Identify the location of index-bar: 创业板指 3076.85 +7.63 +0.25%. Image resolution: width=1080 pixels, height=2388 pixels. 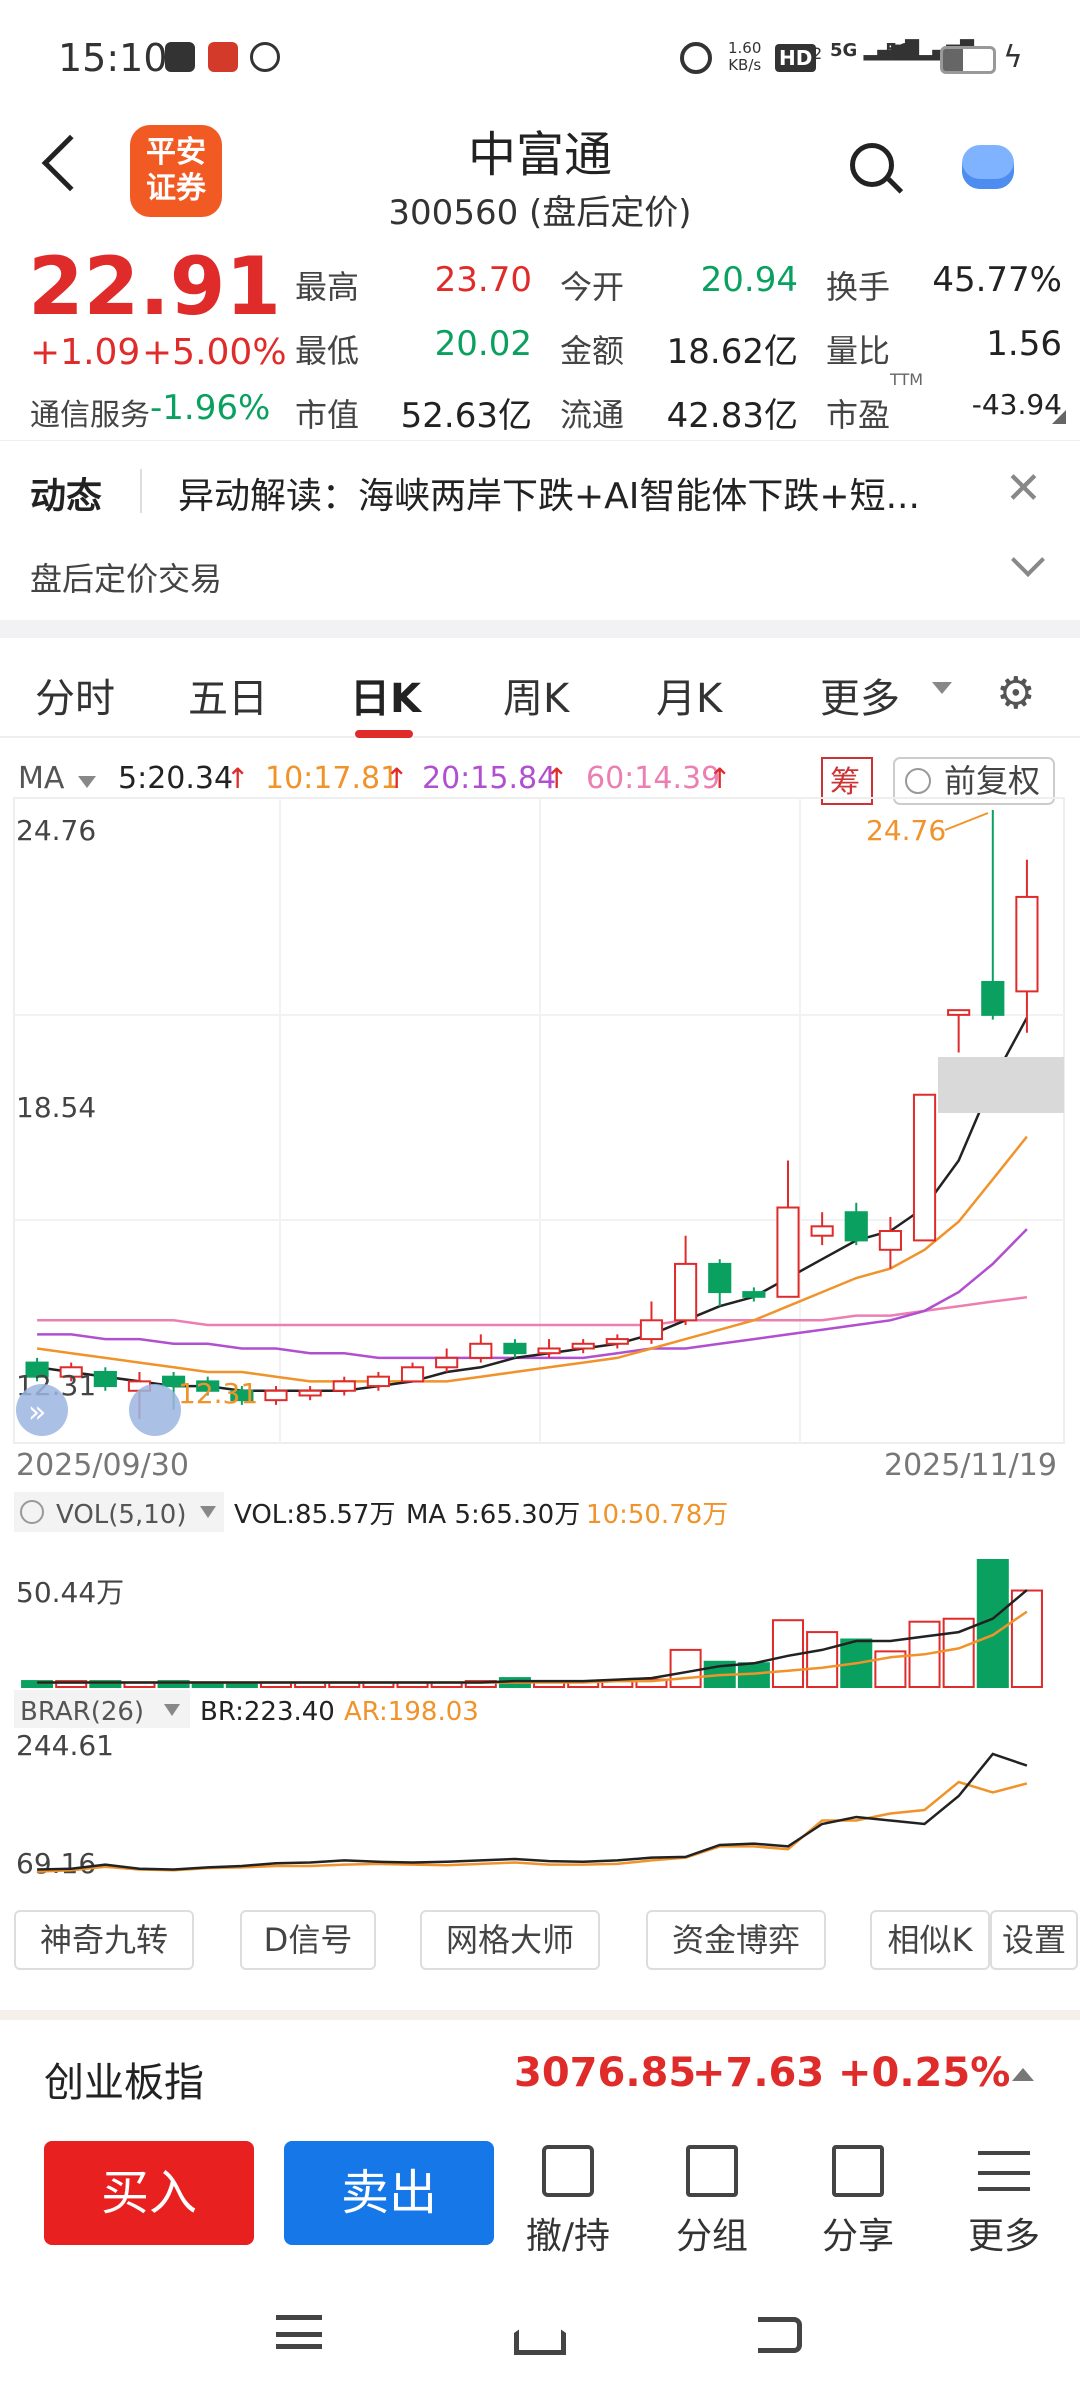
(540, 2067).